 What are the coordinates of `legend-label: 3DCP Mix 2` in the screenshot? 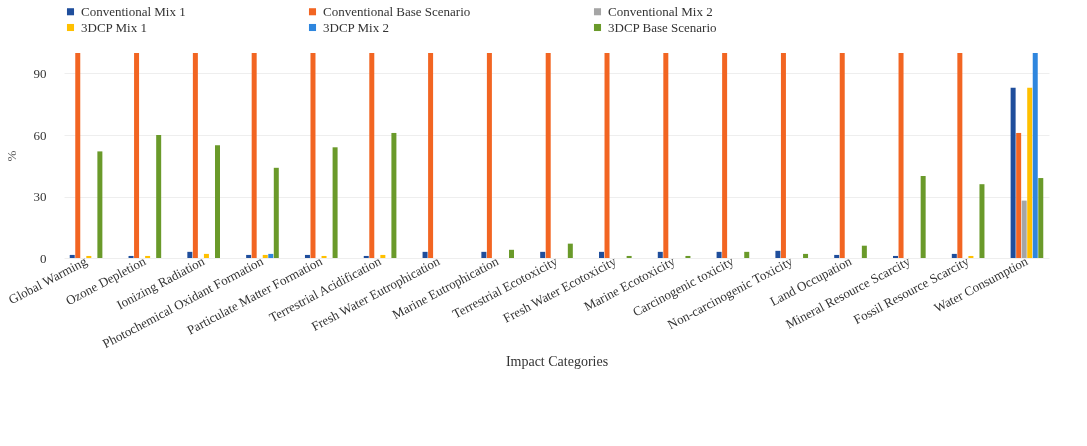 It's located at (356, 27).